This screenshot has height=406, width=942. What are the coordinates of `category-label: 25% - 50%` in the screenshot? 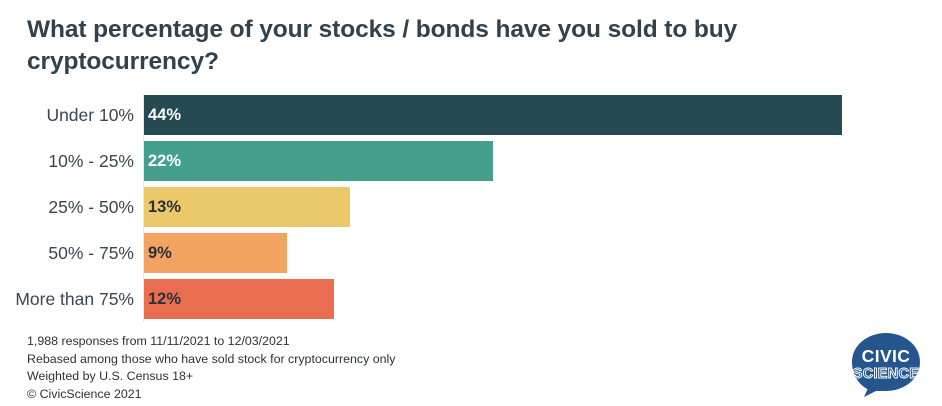 It's located at (91, 207).